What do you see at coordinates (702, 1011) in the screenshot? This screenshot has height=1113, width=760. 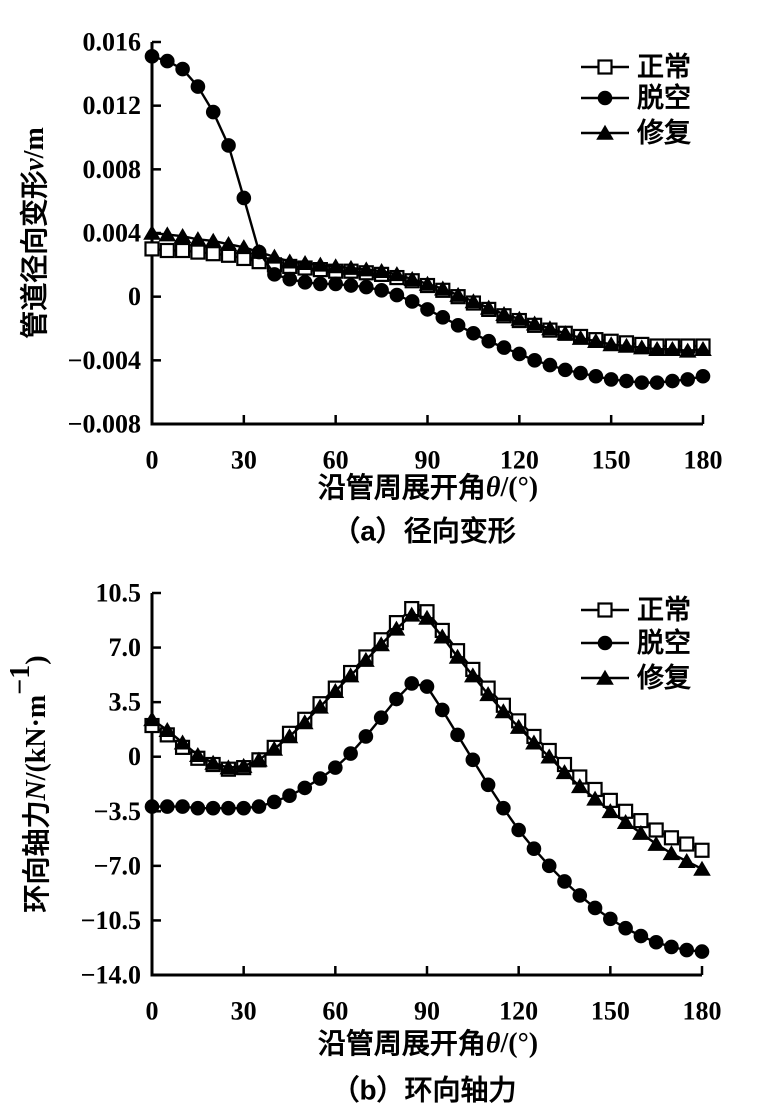 I see `x-tick-label: 180` at bounding box center [702, 1011].